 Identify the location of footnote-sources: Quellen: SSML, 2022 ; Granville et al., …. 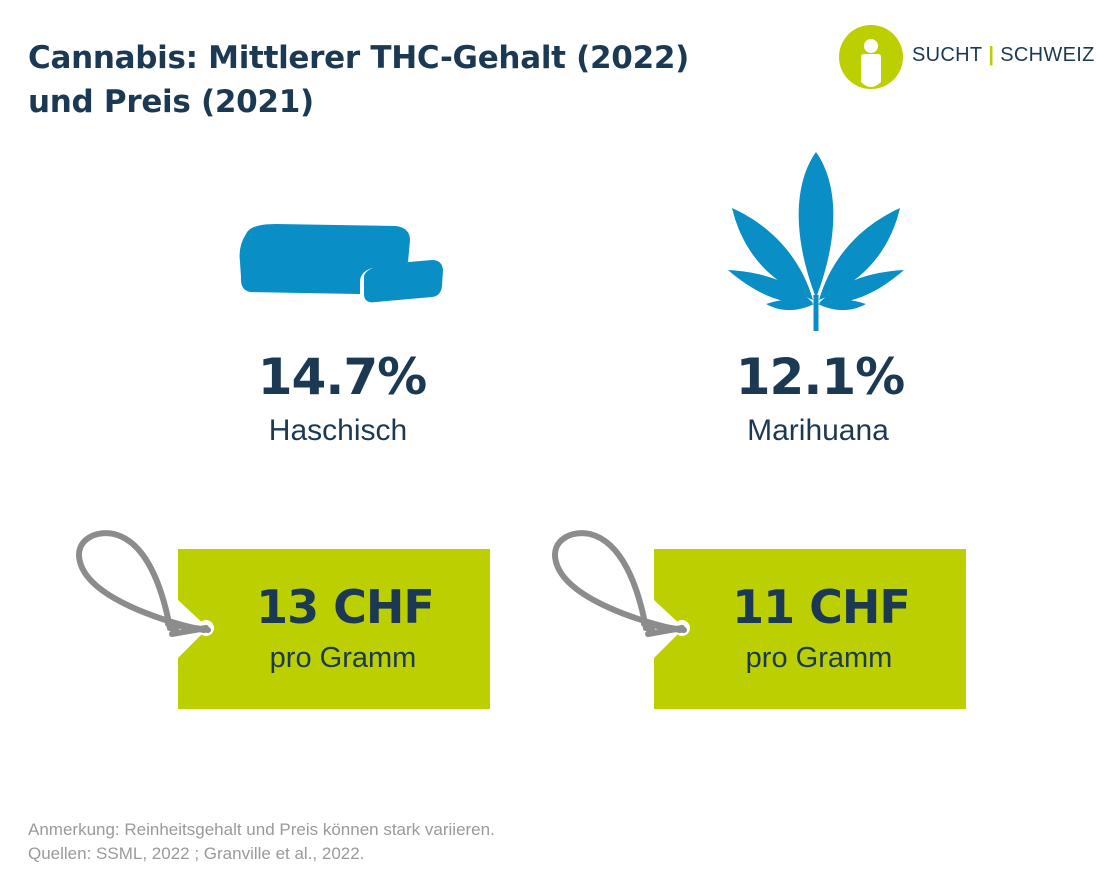
(196, 853).